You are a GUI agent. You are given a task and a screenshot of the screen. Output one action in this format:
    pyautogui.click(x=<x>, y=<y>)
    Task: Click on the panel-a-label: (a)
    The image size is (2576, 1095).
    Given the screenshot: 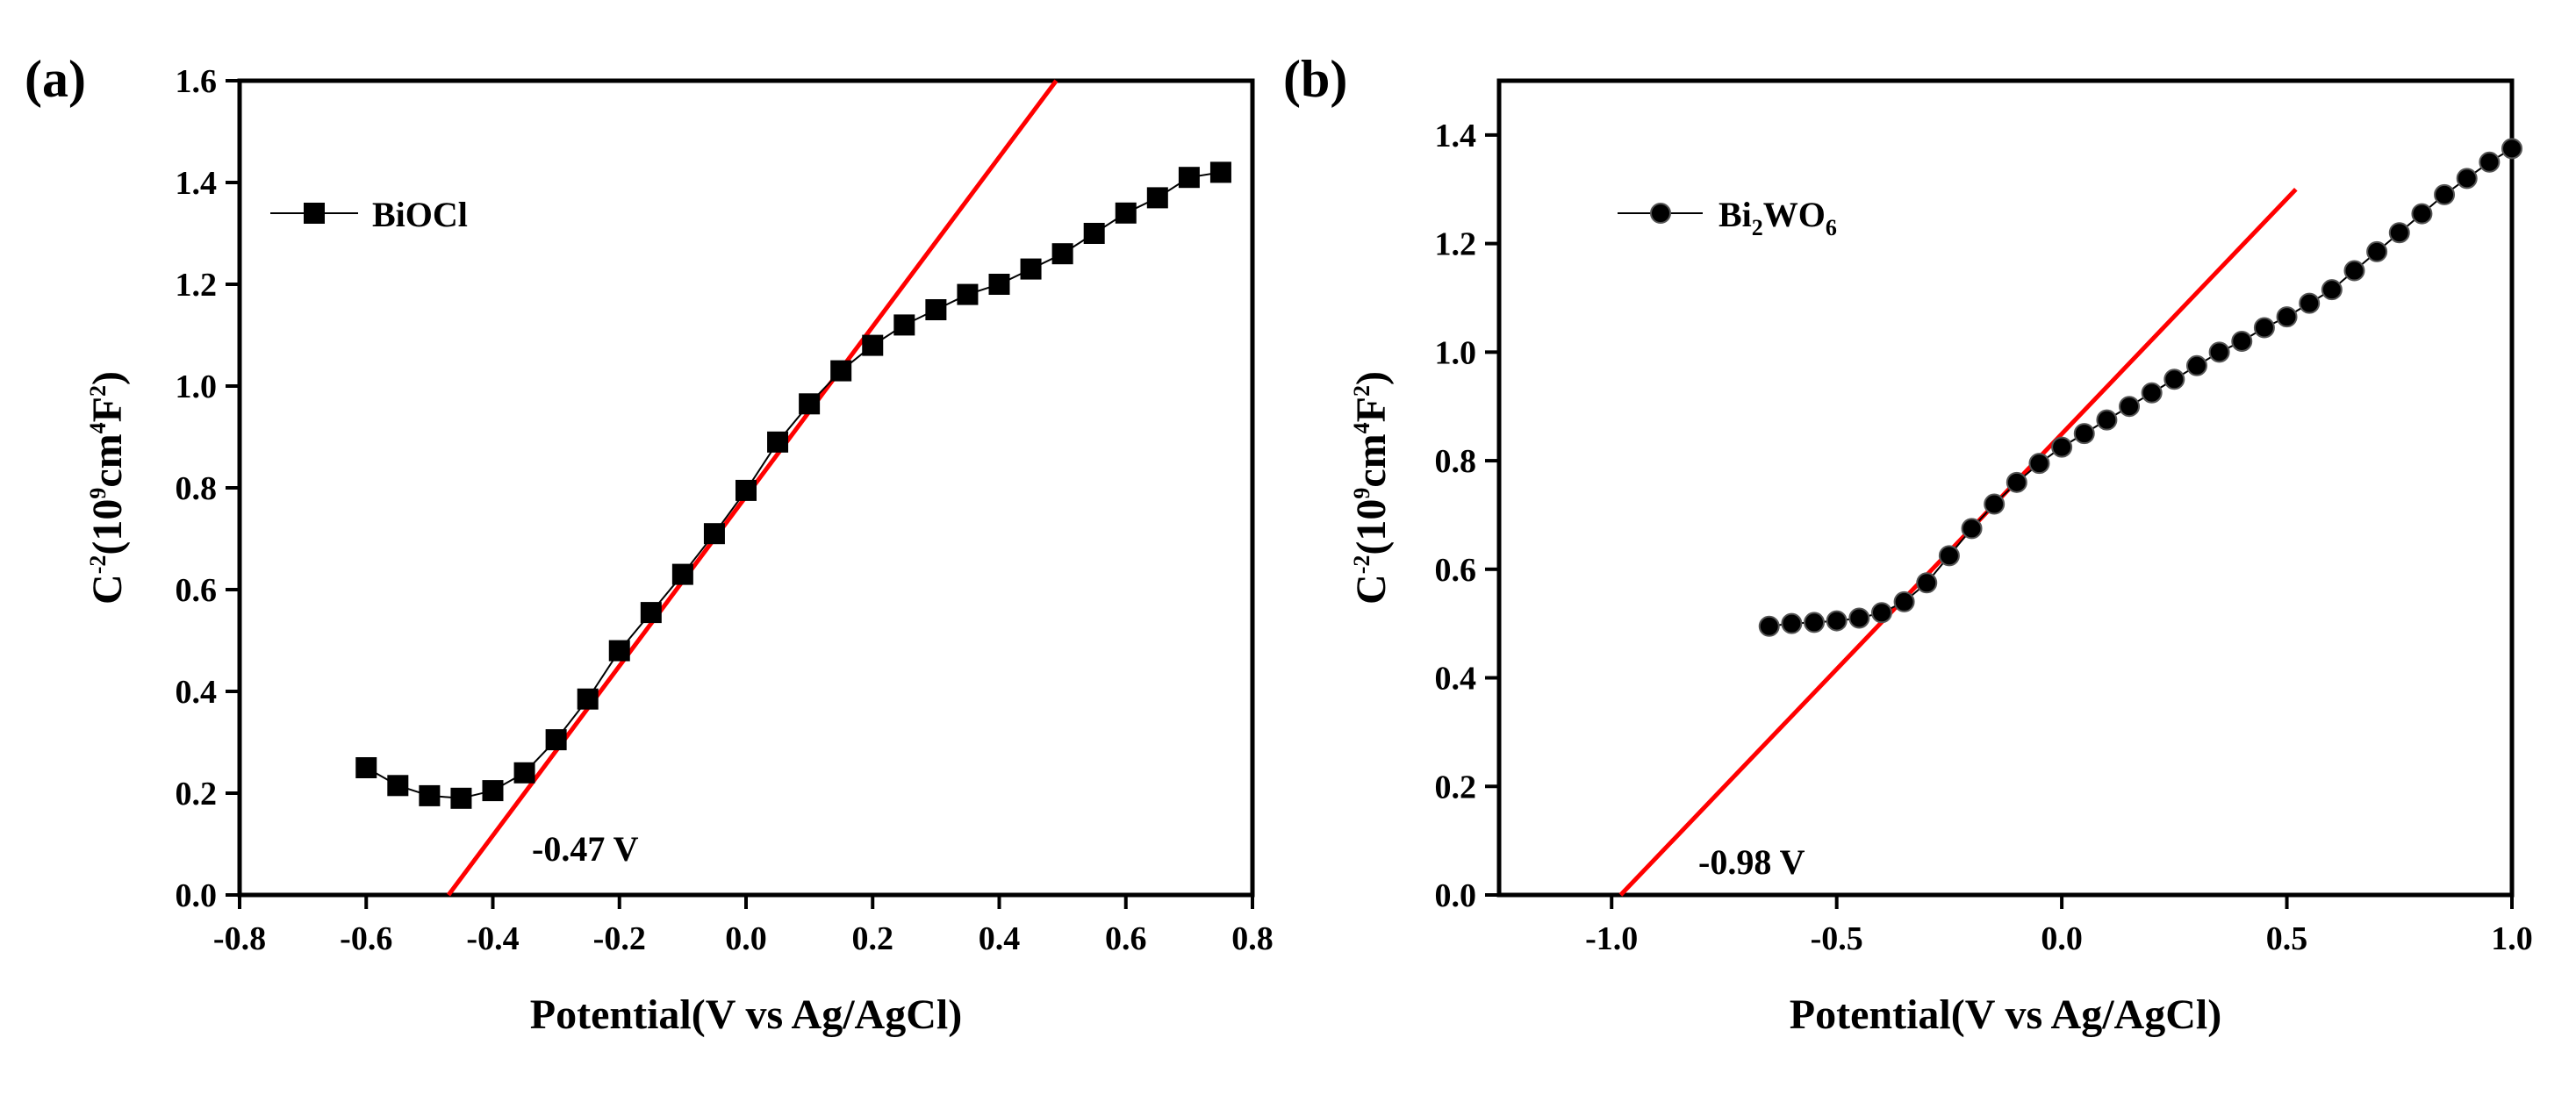 What is the action you would take?
    pyautogui.click(x=56, y=79)
    